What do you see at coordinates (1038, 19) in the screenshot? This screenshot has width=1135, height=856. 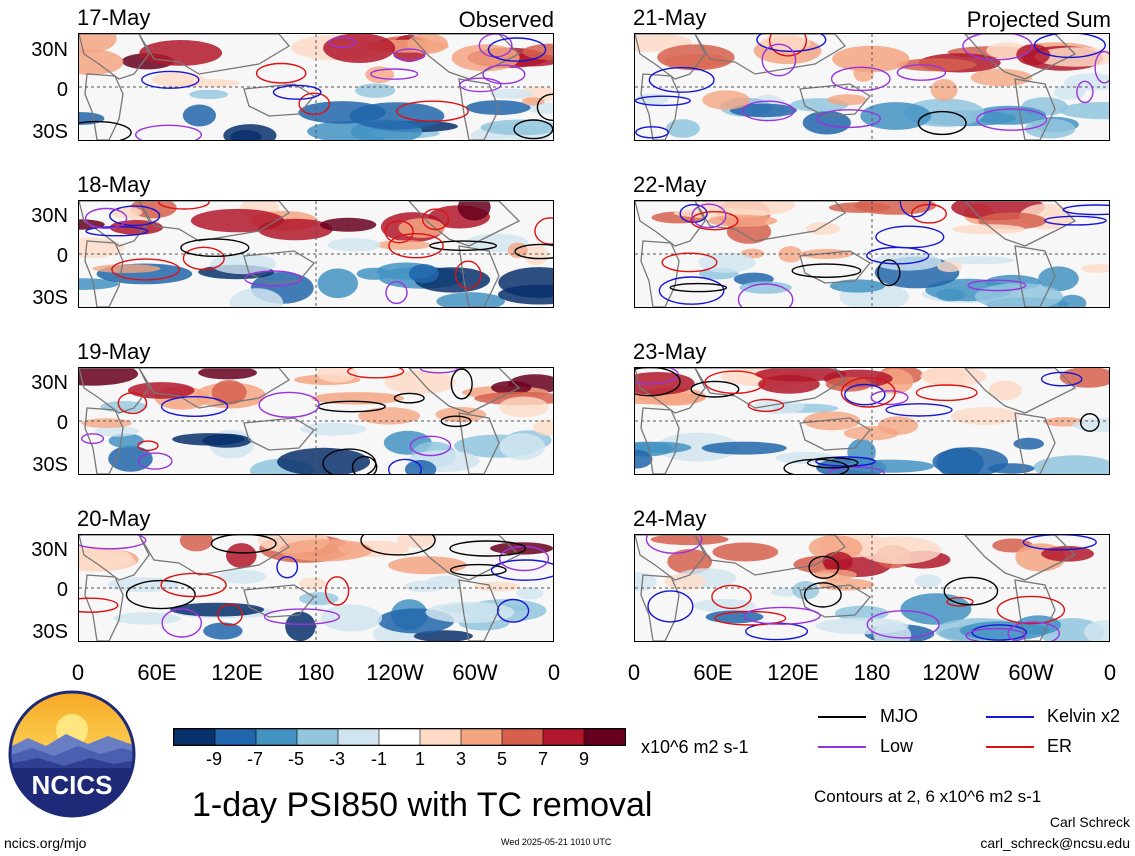 I see `projected-sum-label: Projected Sum` at bounding box center [1038, 19].